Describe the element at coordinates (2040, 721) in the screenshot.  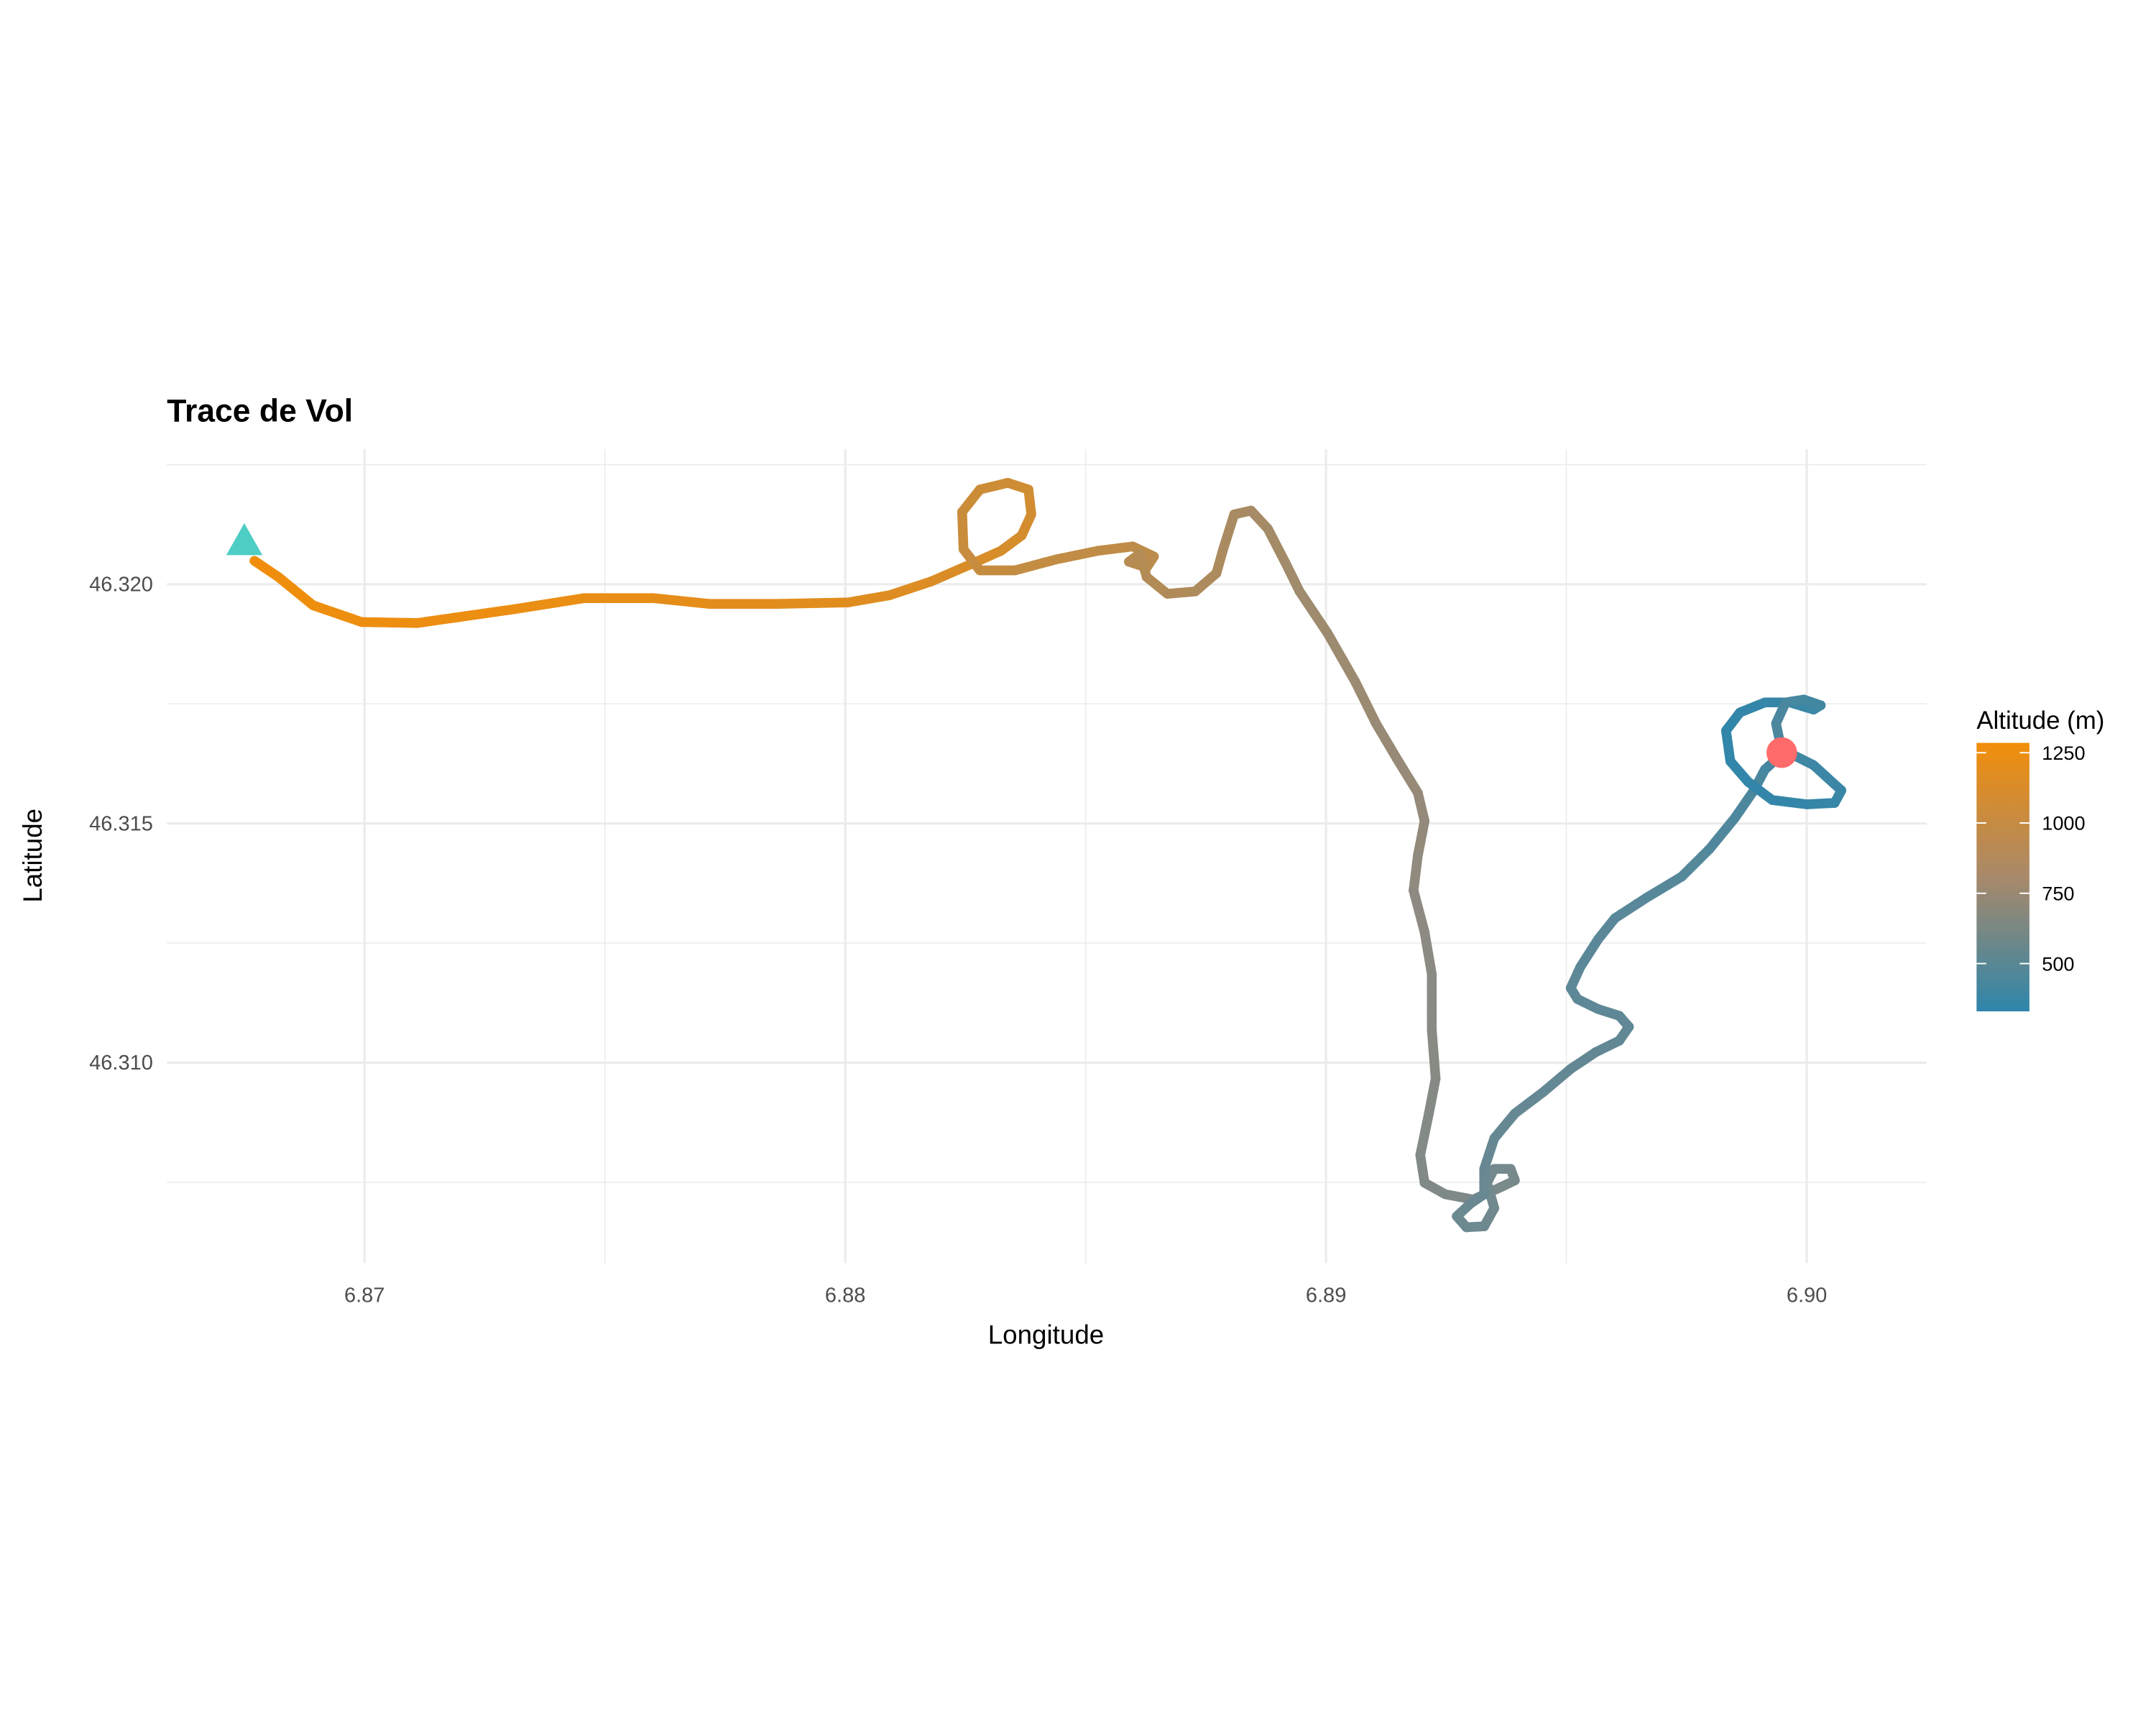
I see `legend-title: Altitude (m)` at that location.